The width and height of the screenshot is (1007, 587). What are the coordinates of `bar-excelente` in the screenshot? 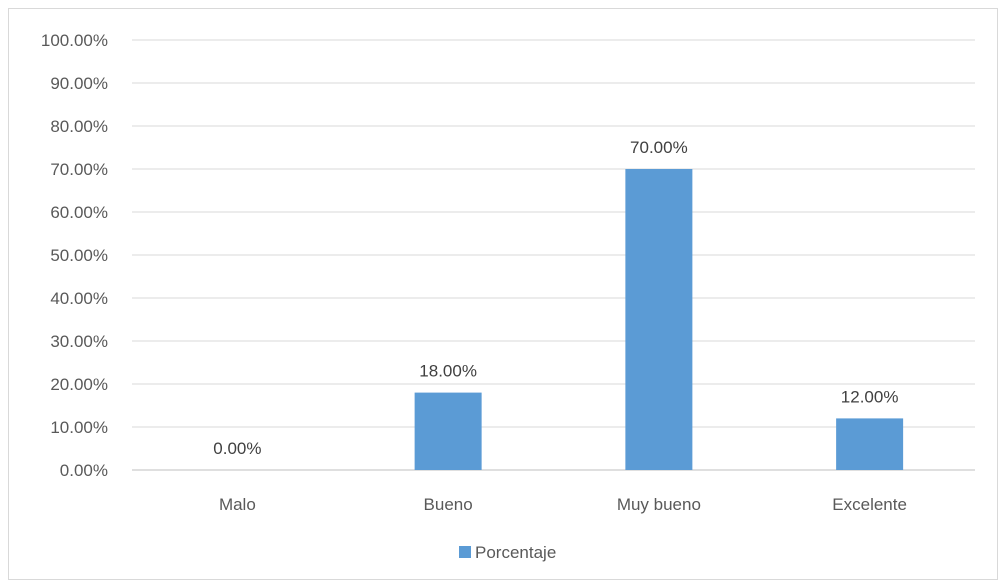 It's located at (870, 444).